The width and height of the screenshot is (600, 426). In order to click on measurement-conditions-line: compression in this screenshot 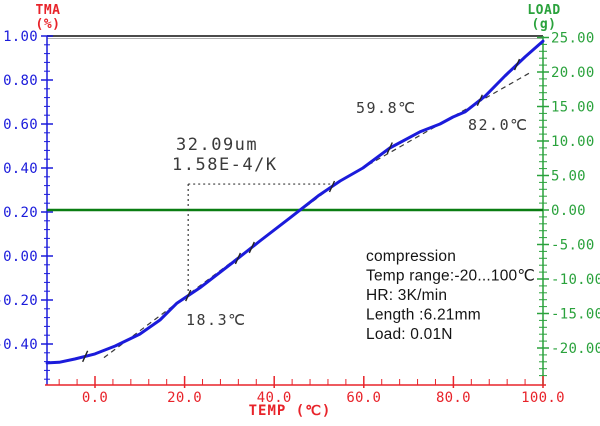, I will do `click(411, 256)`.